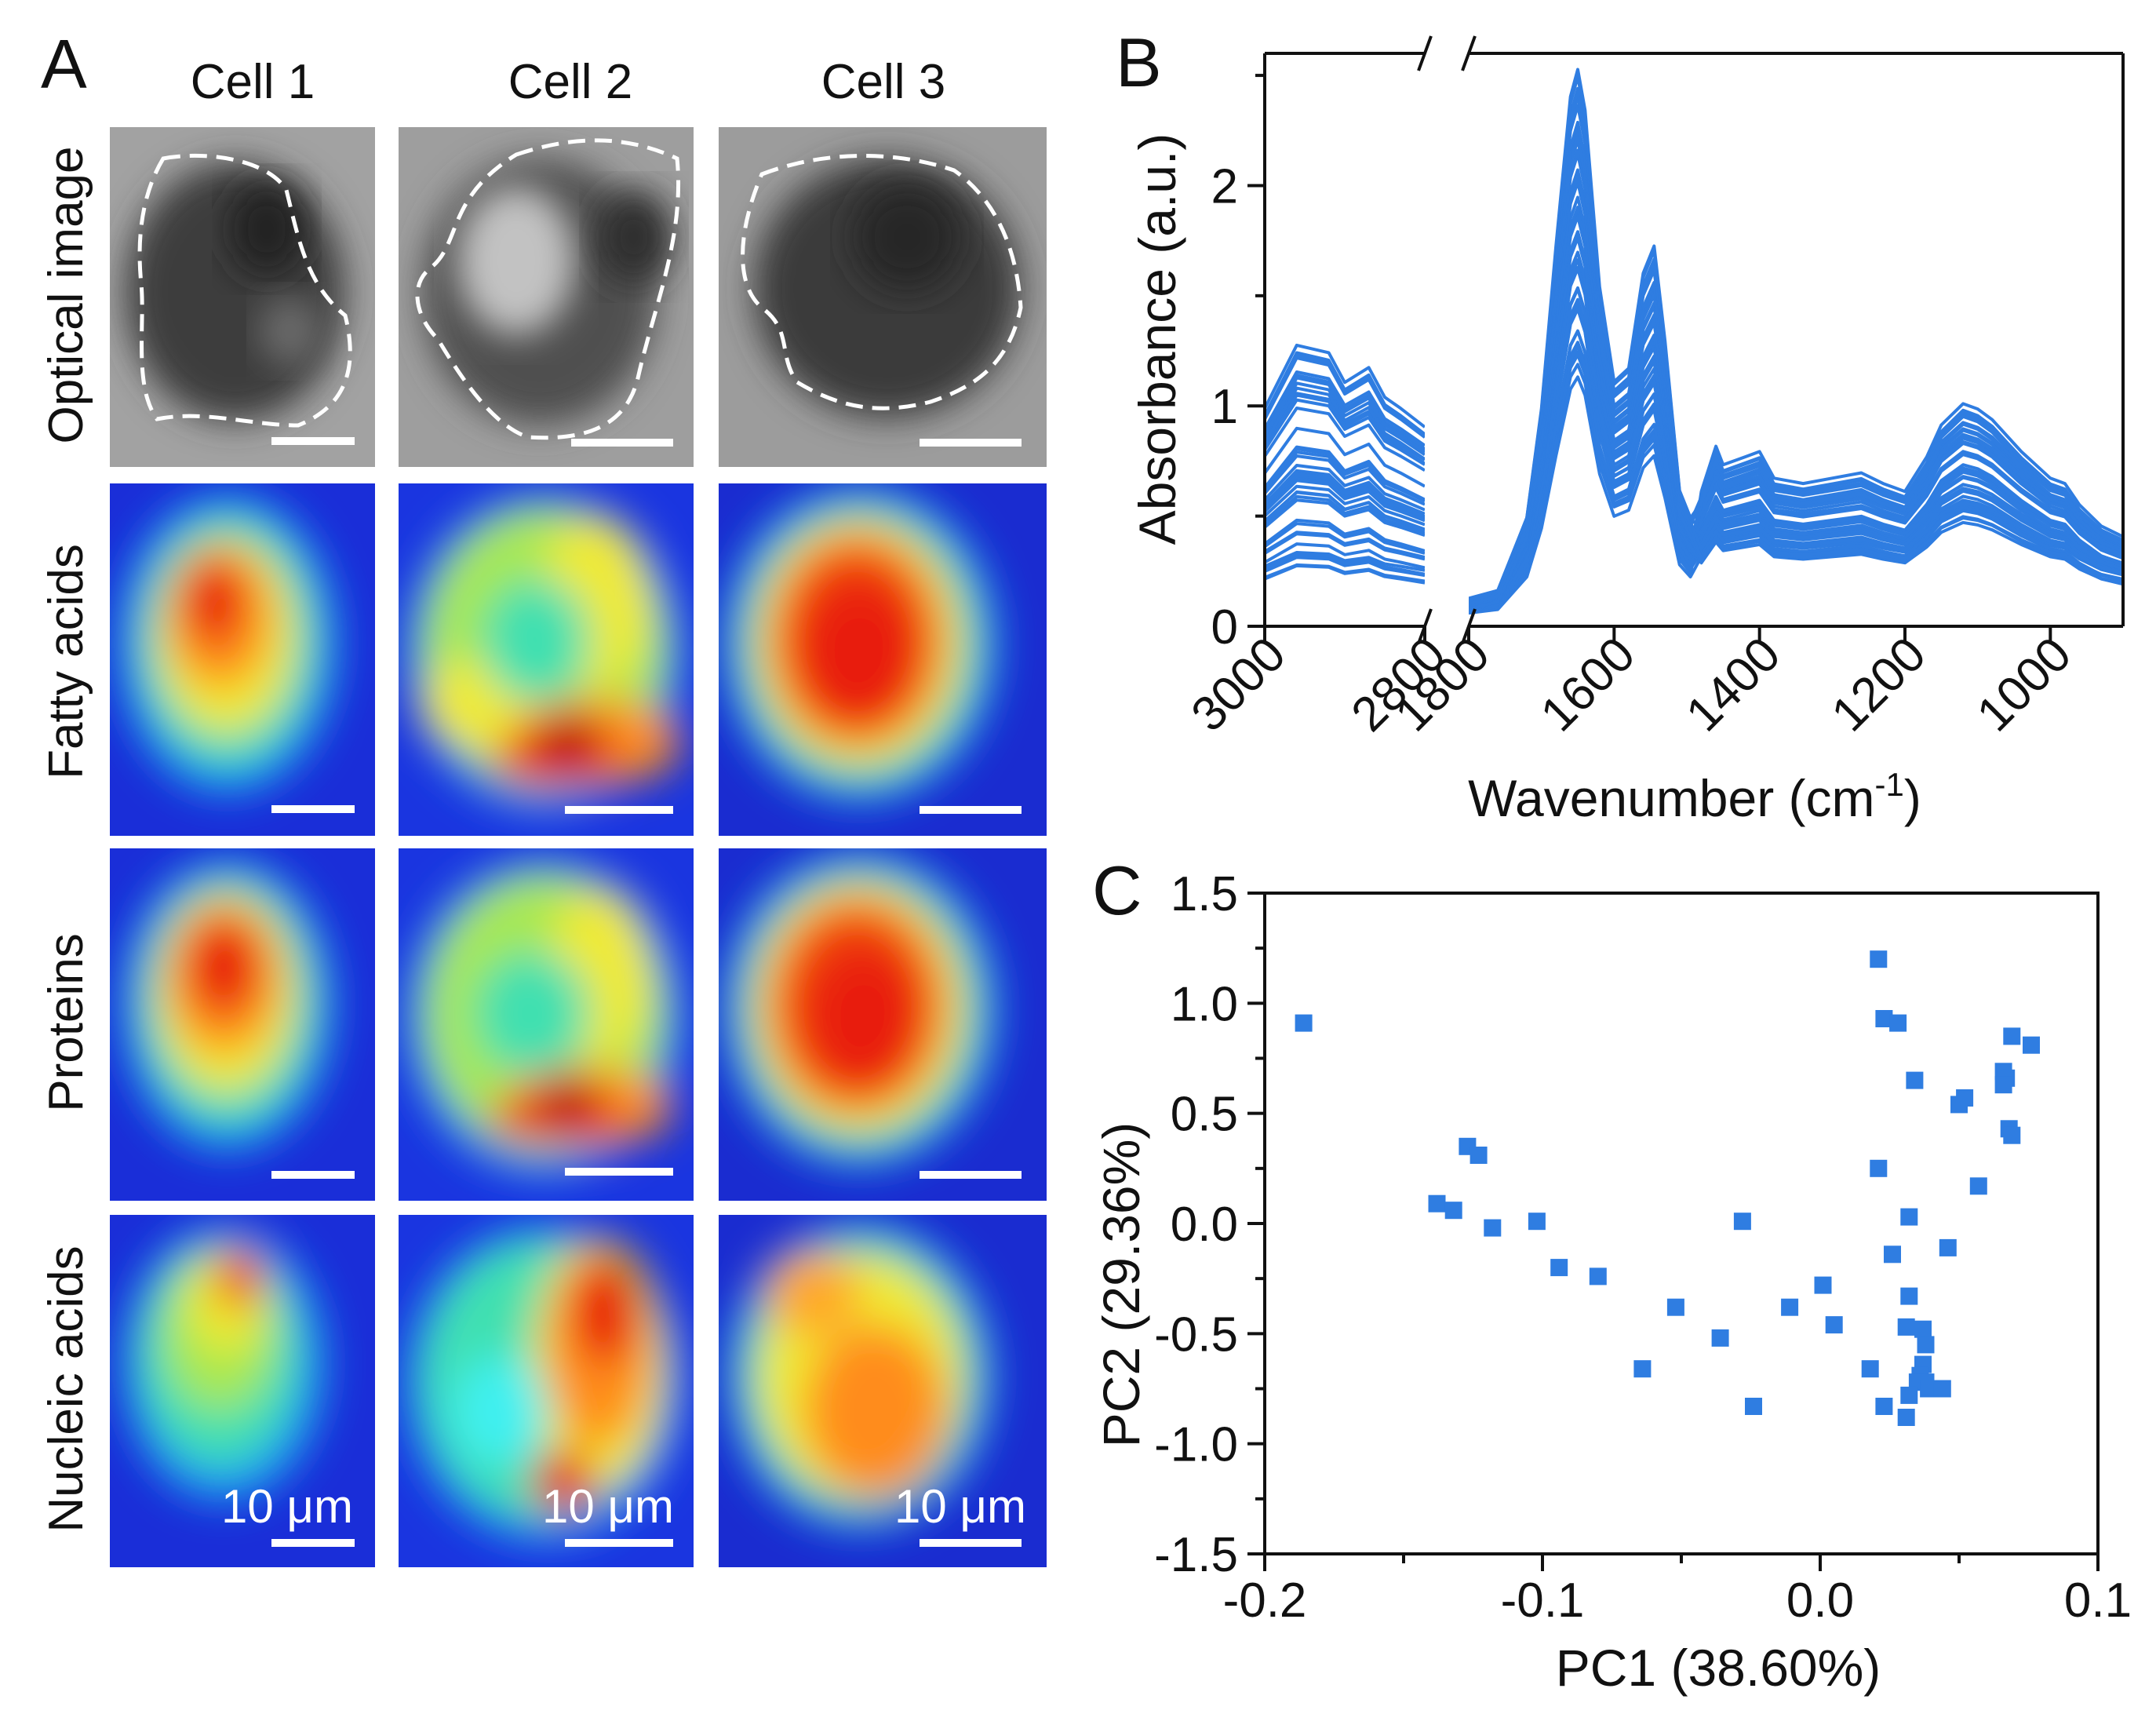 This screenshot has width=2156, height=1714. I want to click on column-label-cell-1: Cell 1, so click(253, 82).